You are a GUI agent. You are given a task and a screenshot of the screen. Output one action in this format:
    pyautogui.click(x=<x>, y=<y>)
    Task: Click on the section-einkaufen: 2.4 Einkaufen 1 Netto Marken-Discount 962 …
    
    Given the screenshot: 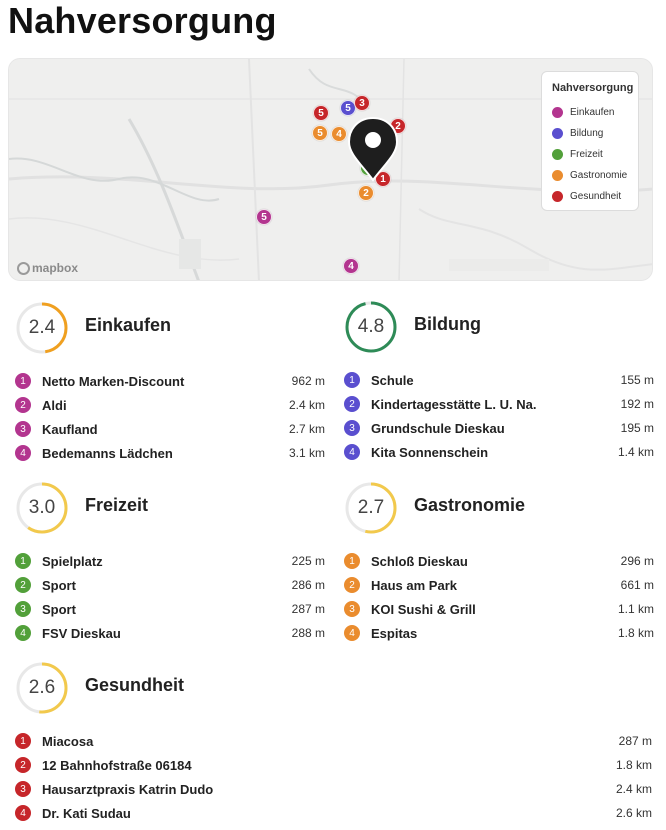 What is the action you would take?
    pyautogui.click(x=170, y=381)
    